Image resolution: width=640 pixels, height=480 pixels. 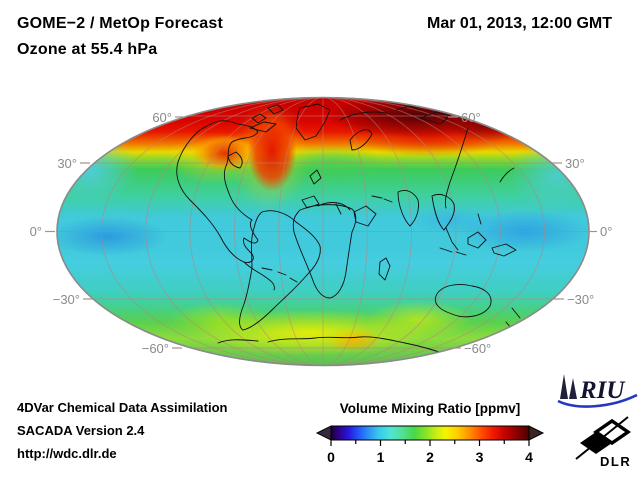 What do you see at coordinates (536, 433) in the screenshot?
I see `colorbar-arrow-right` at bounding box center [536, 433].